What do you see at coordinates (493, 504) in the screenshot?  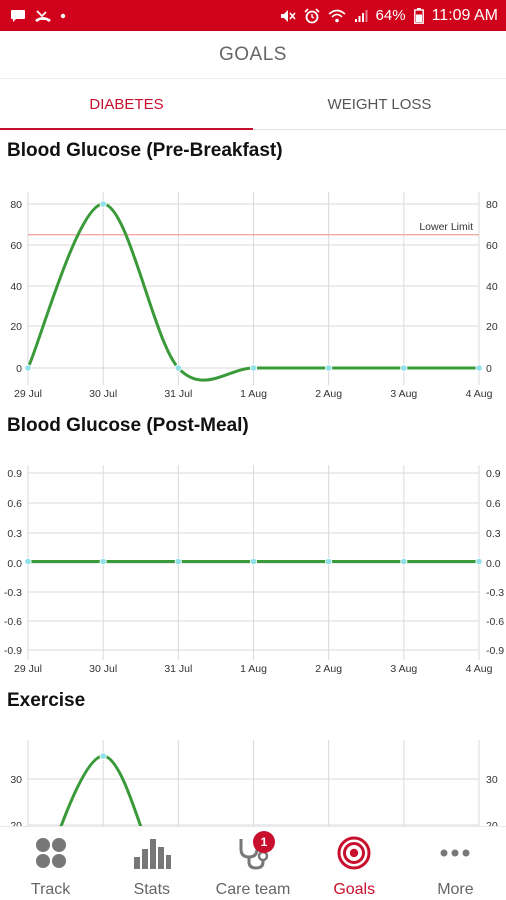 I see `y-tick-label-right: 0.6` at bounding box center [493, 504].